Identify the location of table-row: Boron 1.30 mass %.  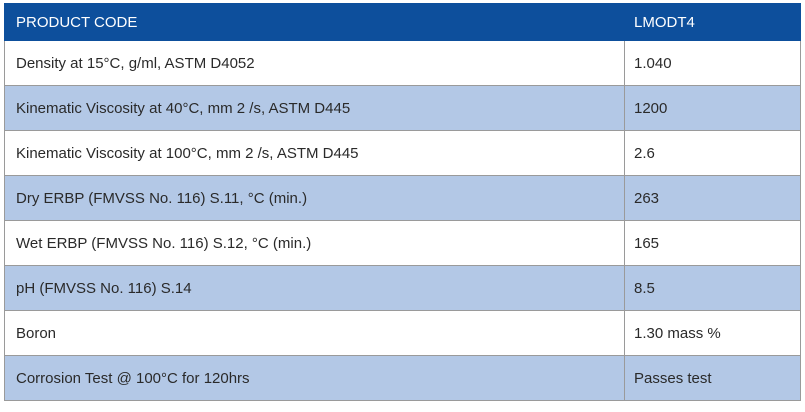
(402, 333).